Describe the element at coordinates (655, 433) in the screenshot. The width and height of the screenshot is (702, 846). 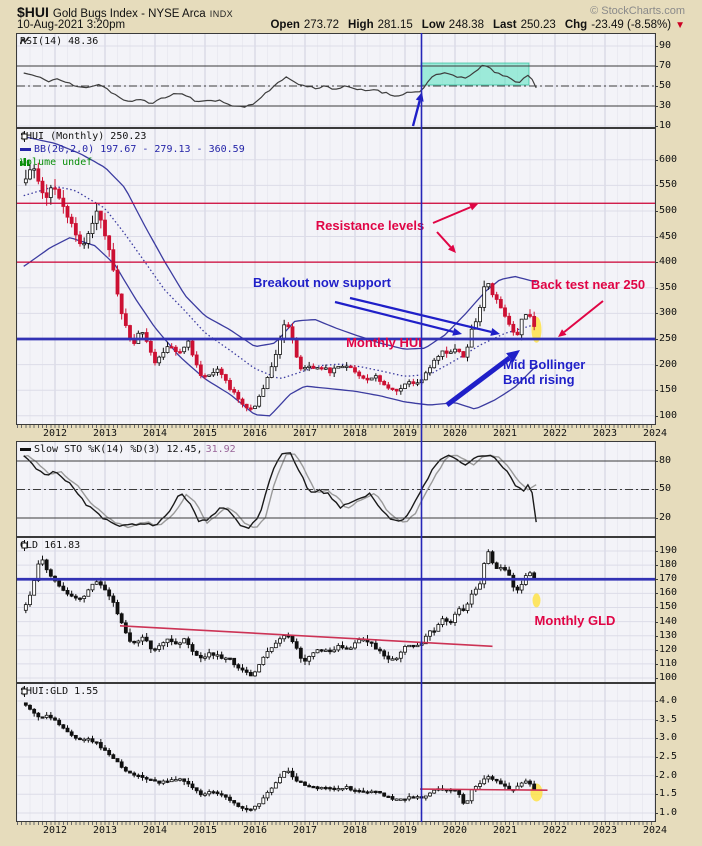
I see `x-axis-year-label: 2024` at that location.